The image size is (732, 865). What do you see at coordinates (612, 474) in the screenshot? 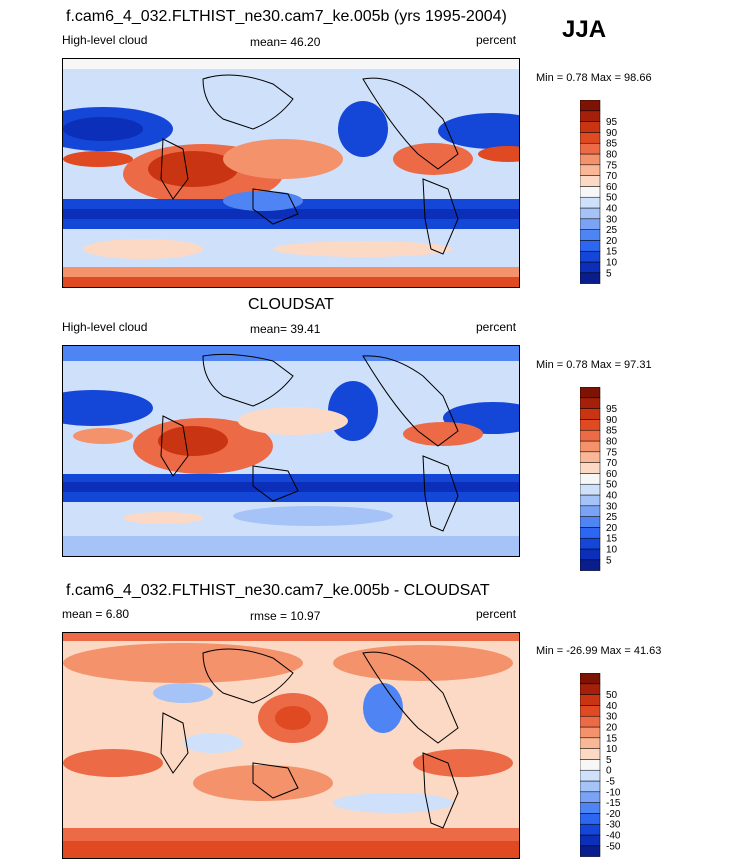
I see `panel2-colorbar-tick-label: 60` at bounding box center [612, 474].